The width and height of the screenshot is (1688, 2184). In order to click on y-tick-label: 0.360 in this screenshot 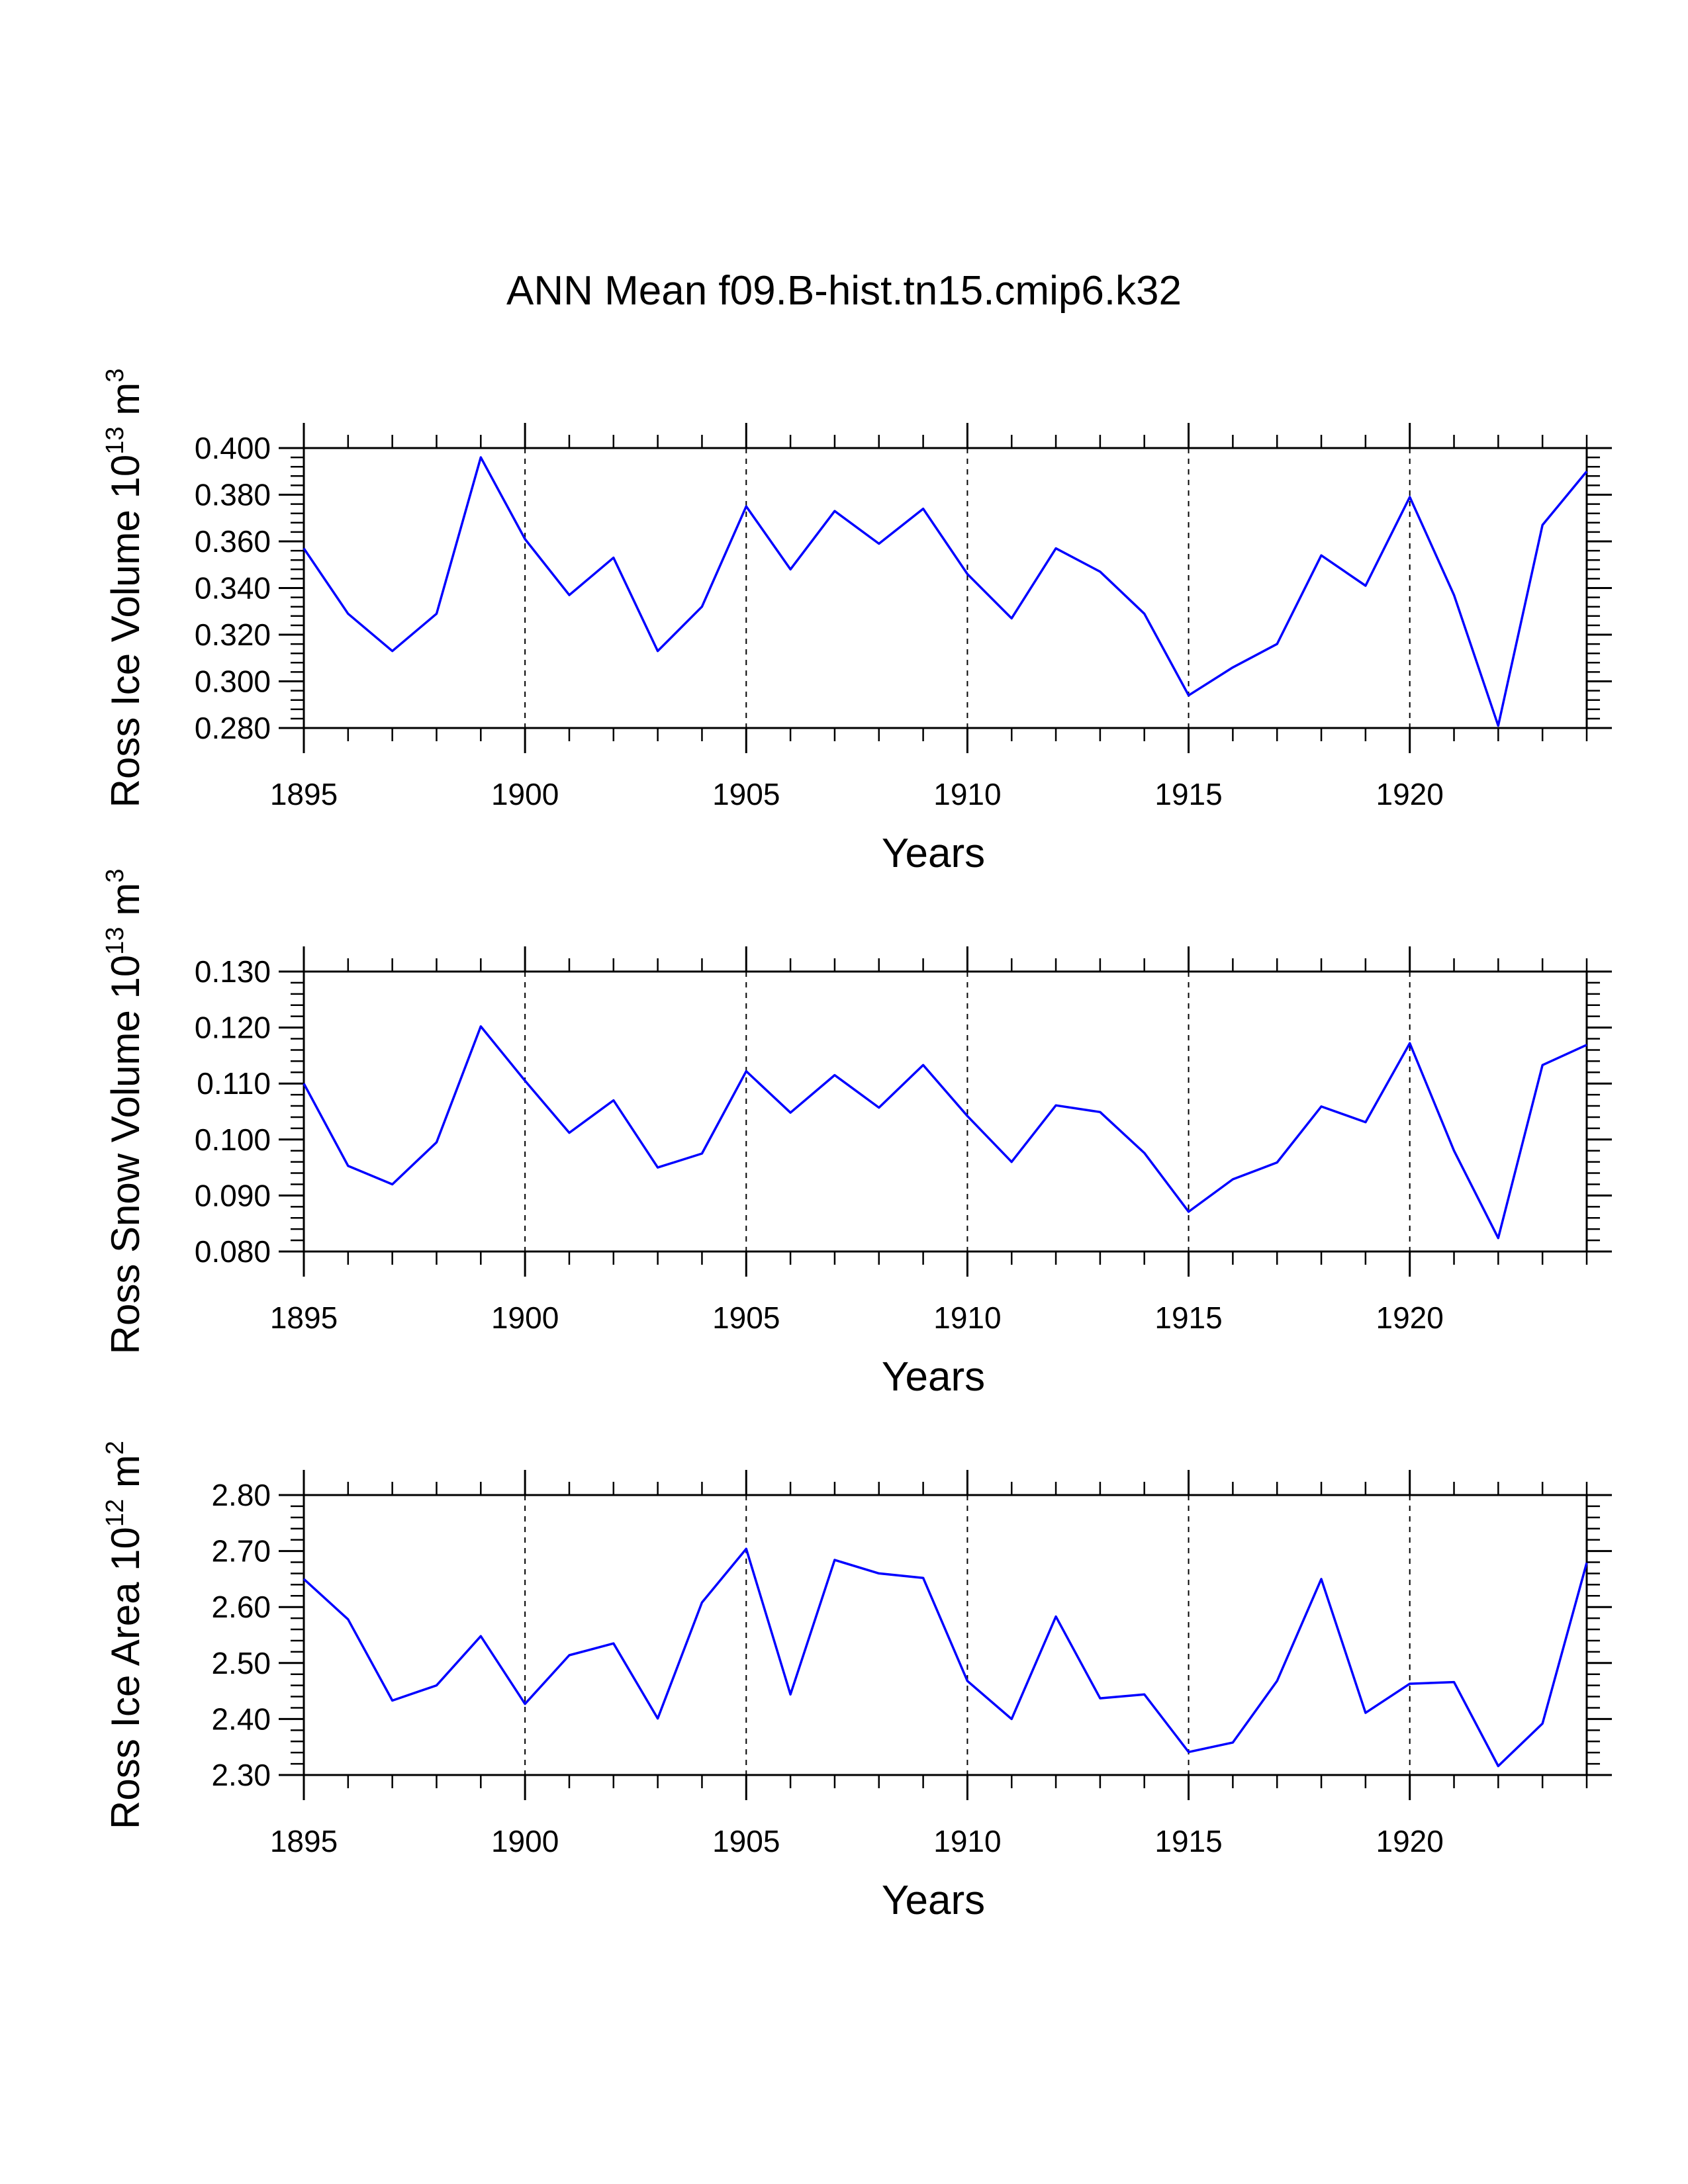, I will do `click(233, 541)`.